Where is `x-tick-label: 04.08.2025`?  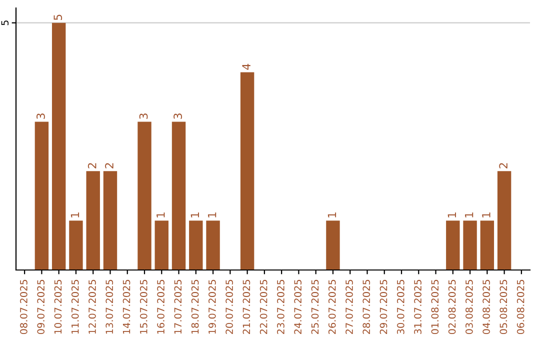 x-tick-label: 04.08.2025 is located at coordinates (486, 307).